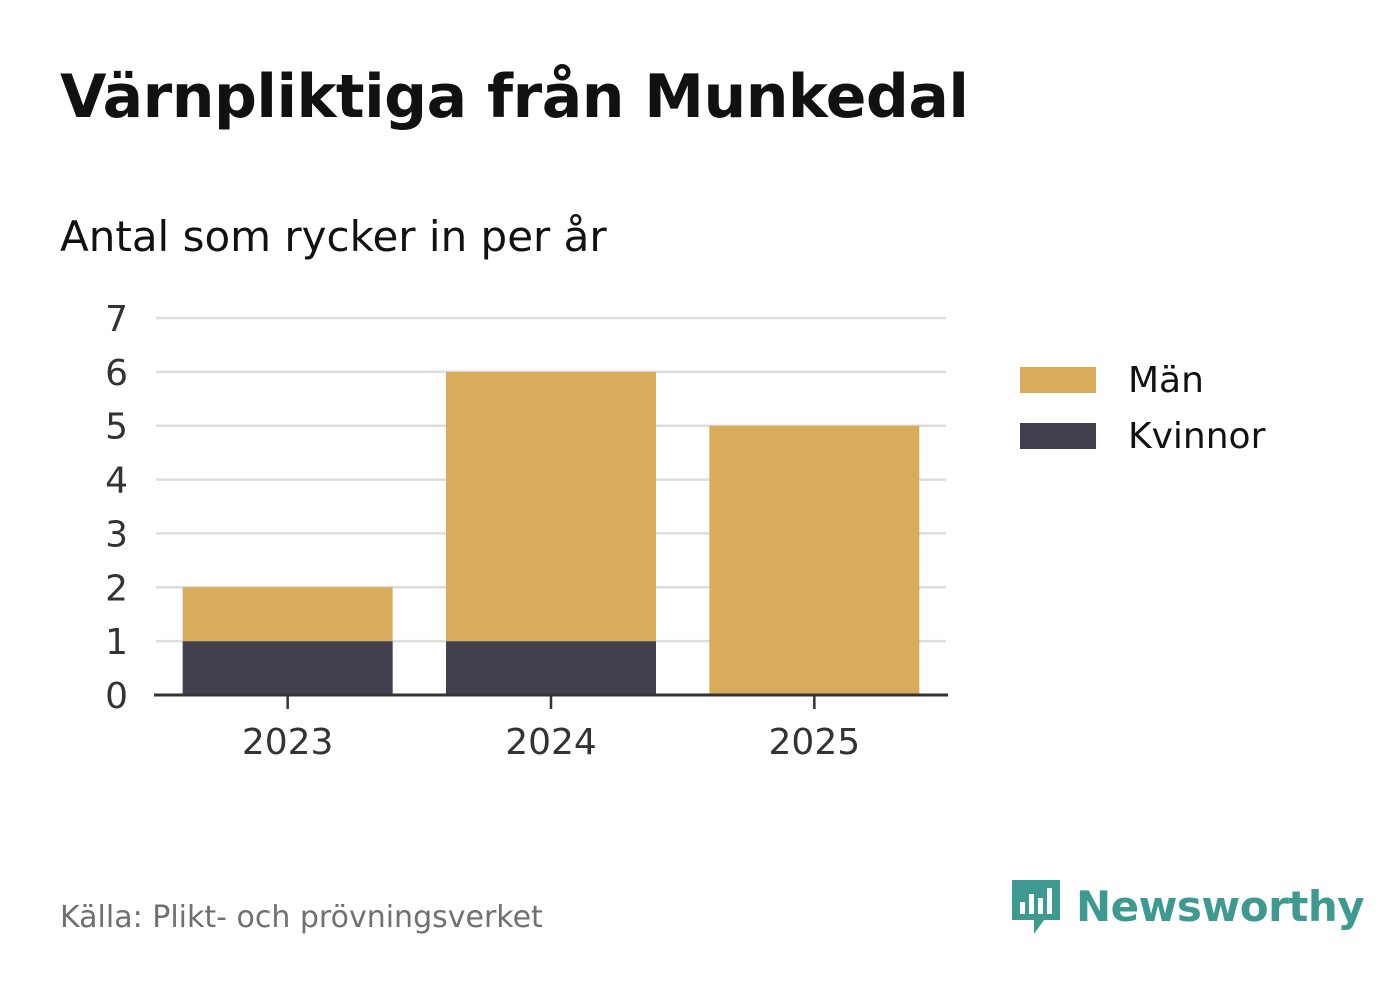  What do you see at coordinates (514, 97) in the screenshot?
I see `chart-title: Värnpliktiga från Munkedal` at bounding box center [514, 97].